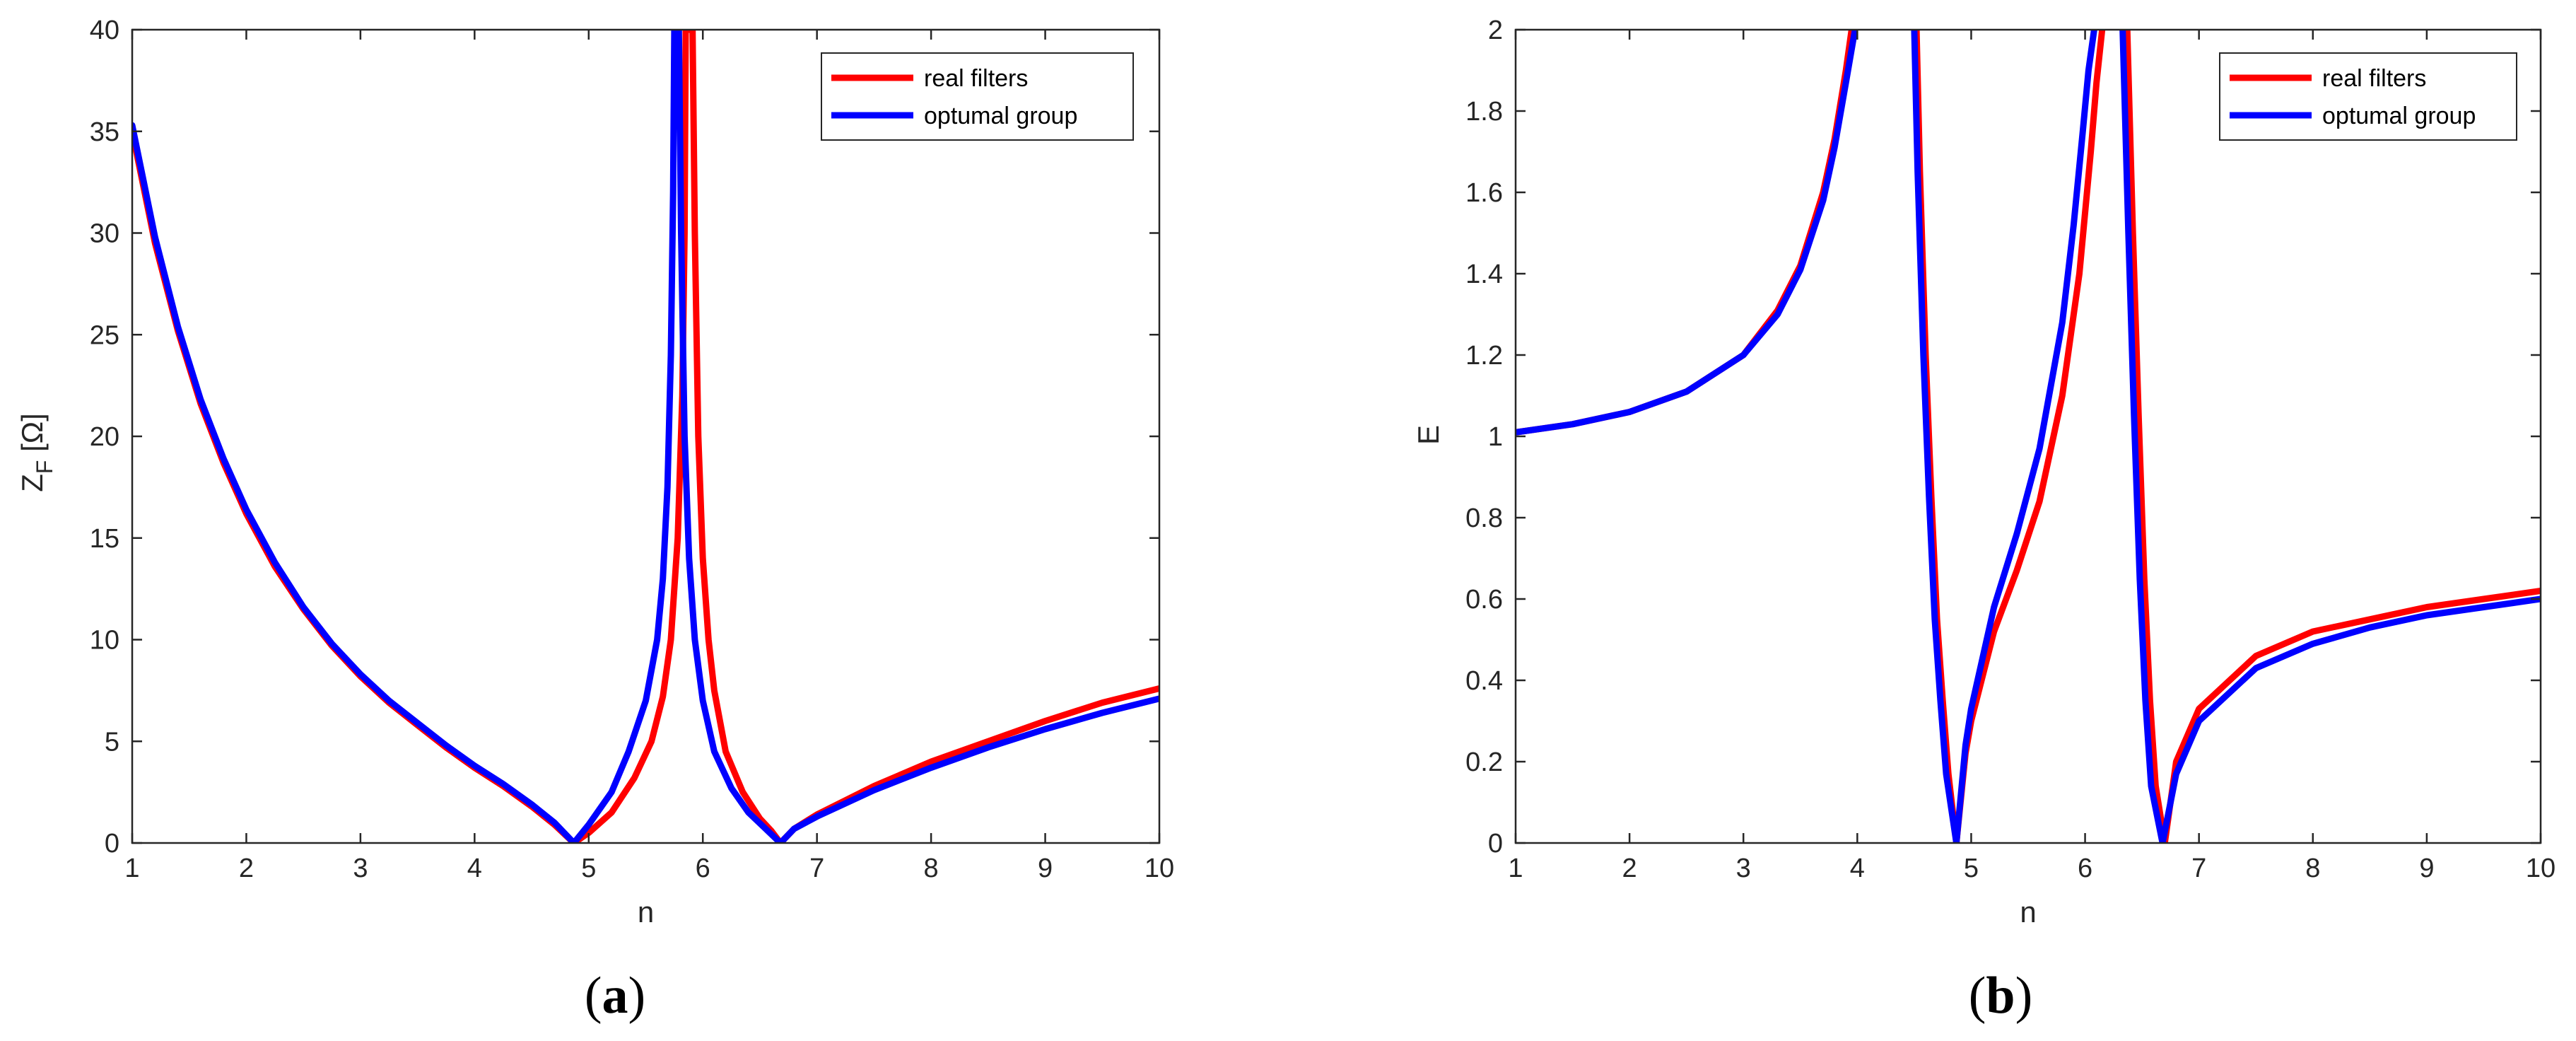 This screenshot has height=1041, width=2576. What do you see at coordinates (1484, 193) in the screenshot?
I see `y-tick-label: 1.6` at bounding box center [1484, 193].